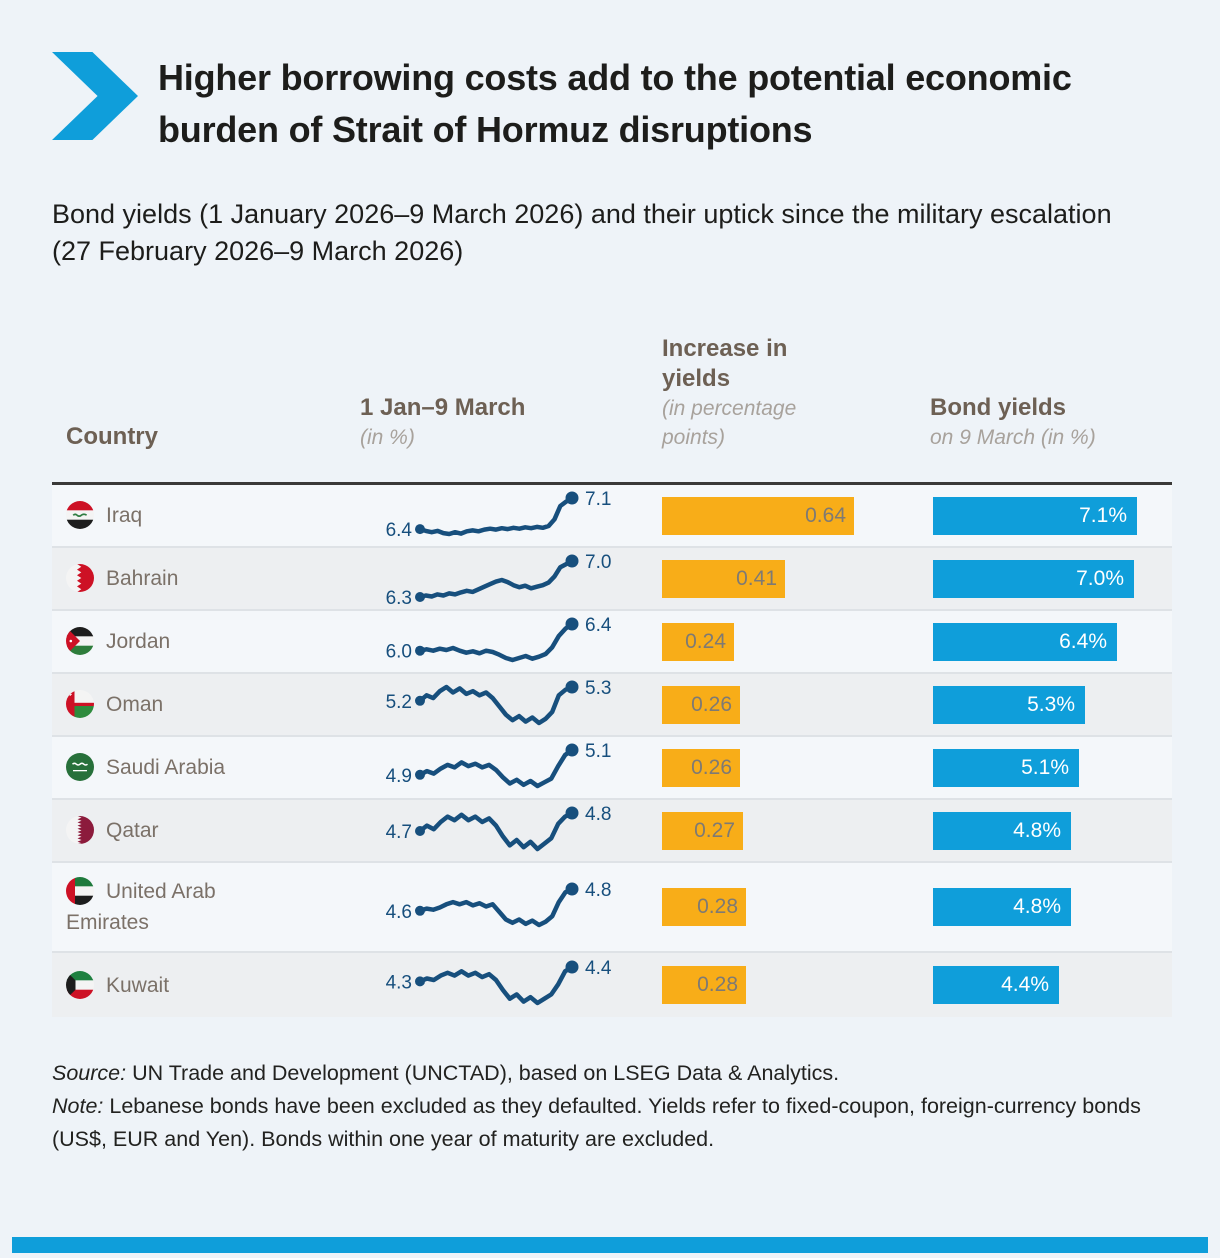 The image size is (1220, 1258). What do you see at coordinates (598, 968) in the screenshot?
I see `svg-text: 4.4` at bounding box center [598, 968].